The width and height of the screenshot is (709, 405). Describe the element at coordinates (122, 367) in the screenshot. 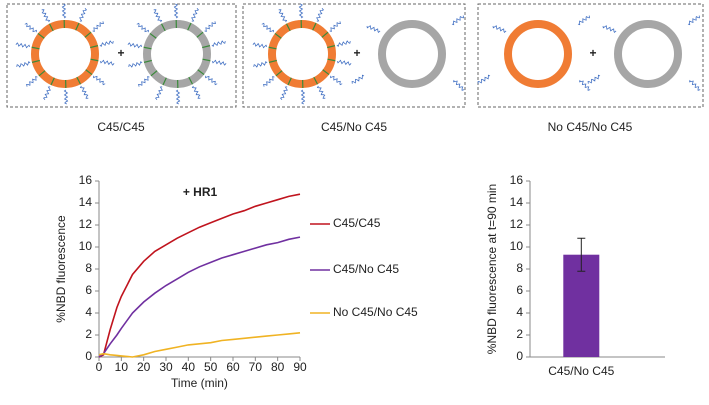

I see `x-tick-label: 10` at that location.